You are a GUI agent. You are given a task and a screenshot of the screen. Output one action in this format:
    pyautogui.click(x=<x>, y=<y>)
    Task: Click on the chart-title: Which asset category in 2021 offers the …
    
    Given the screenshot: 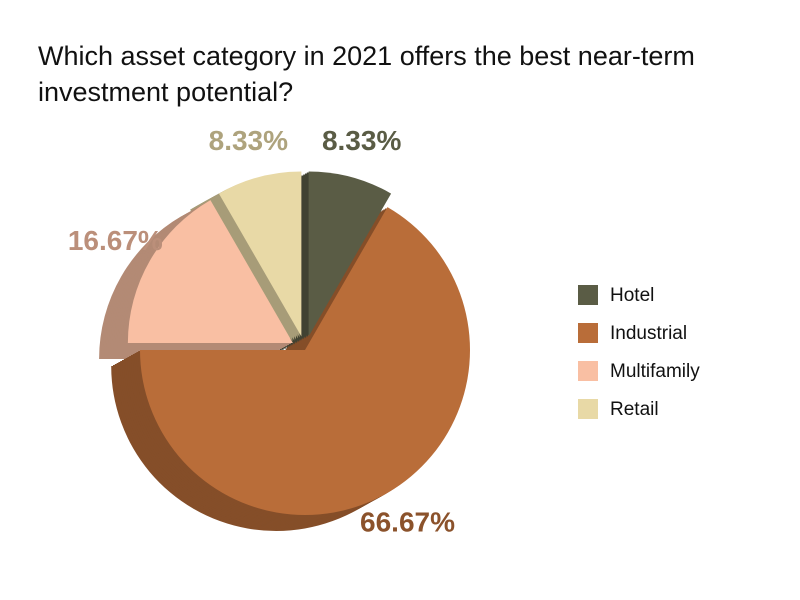 What is the action you would take?
    pyautogui.click(x=366, y=74)
    